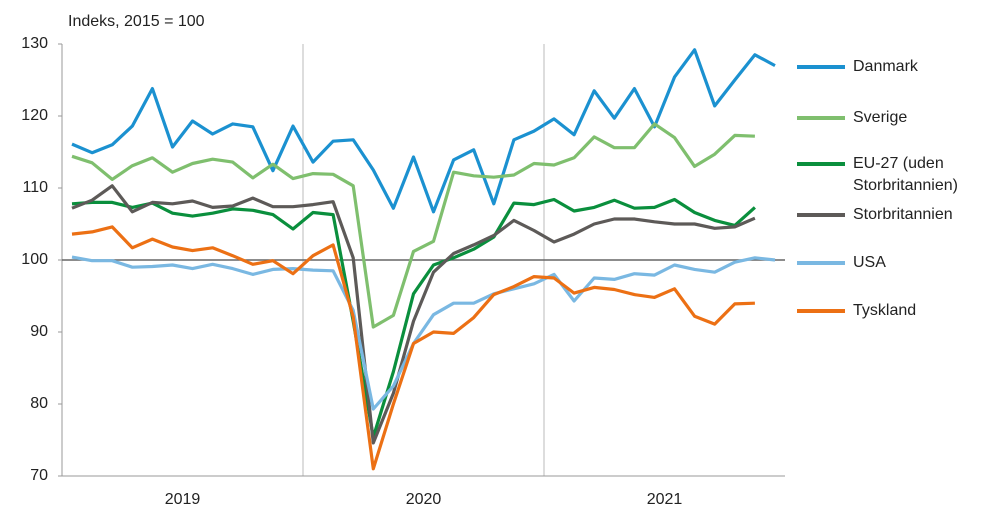 The width and height of the screenshot is (982, 510). What do you see at coordinates (39, 403) in the screenshot?
I see `y-tick-label: 80` at bounding box center [39, 403].